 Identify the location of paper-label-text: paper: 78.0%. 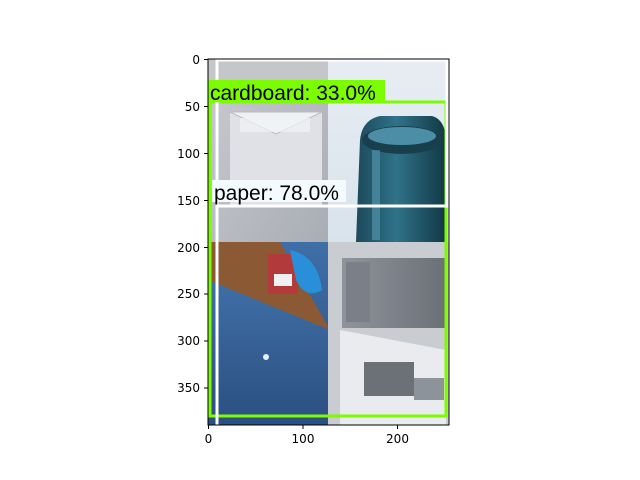
(276, 193).